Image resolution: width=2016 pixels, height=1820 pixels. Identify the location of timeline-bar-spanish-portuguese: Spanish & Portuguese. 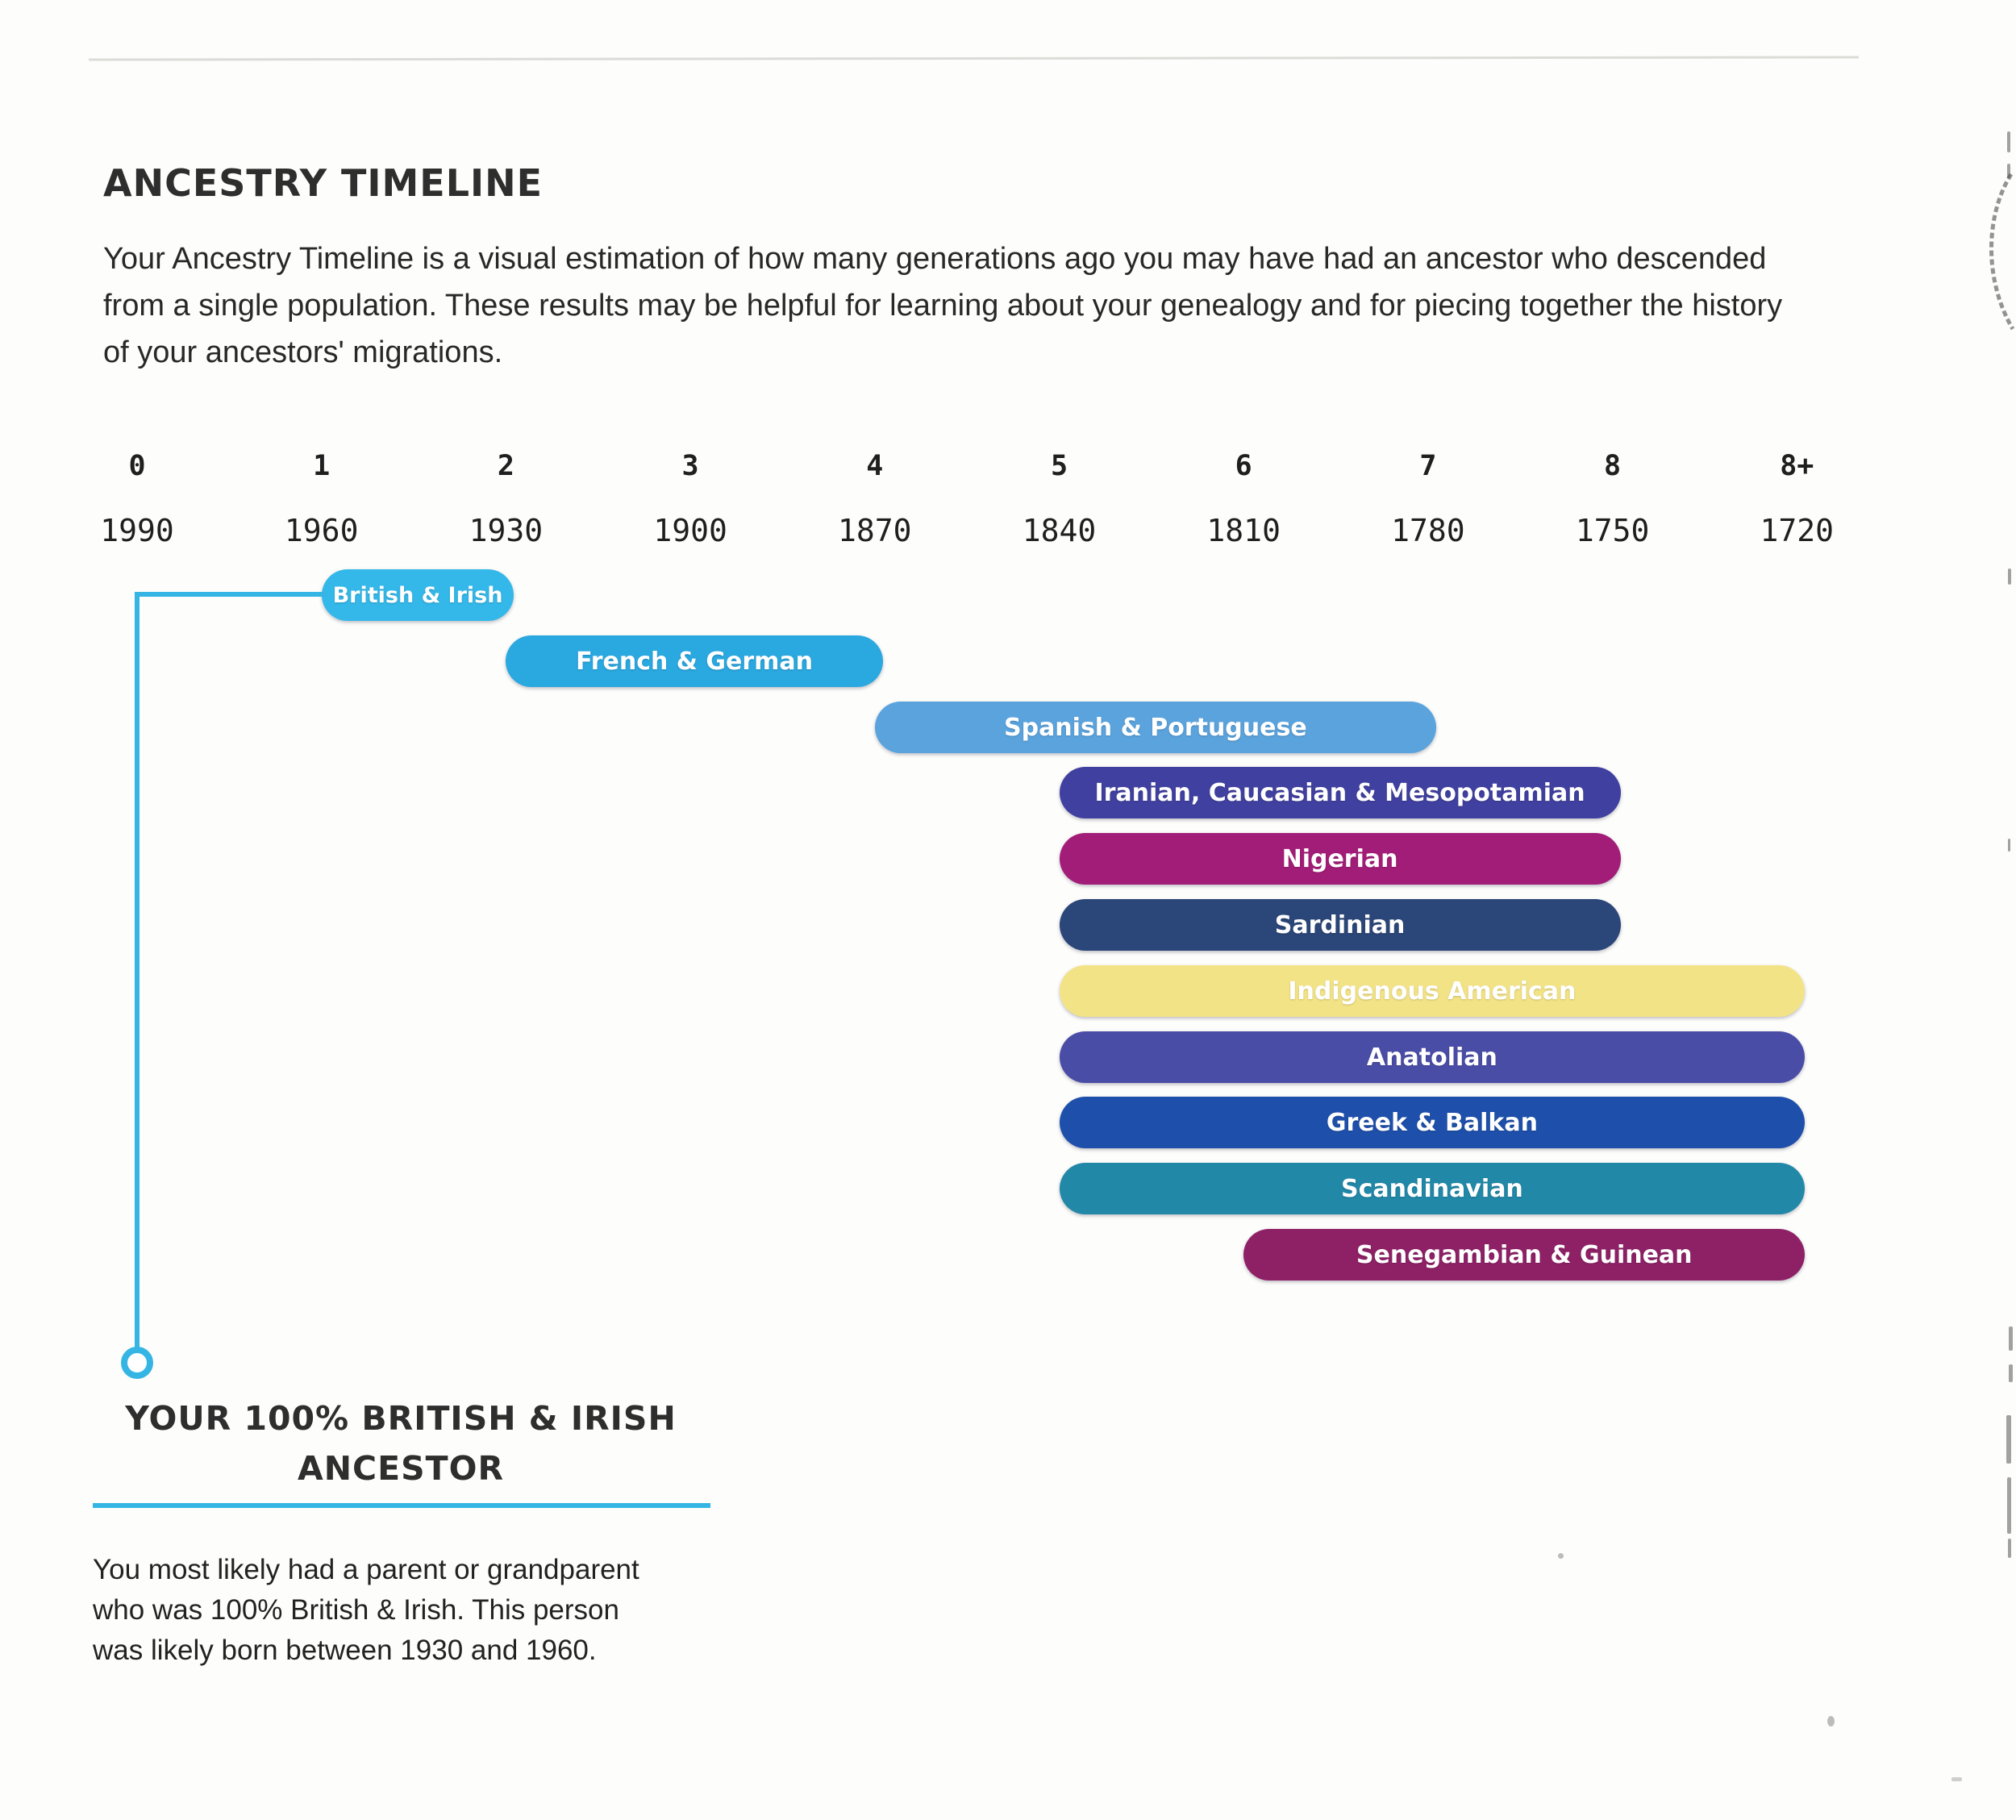
(1155, 727).